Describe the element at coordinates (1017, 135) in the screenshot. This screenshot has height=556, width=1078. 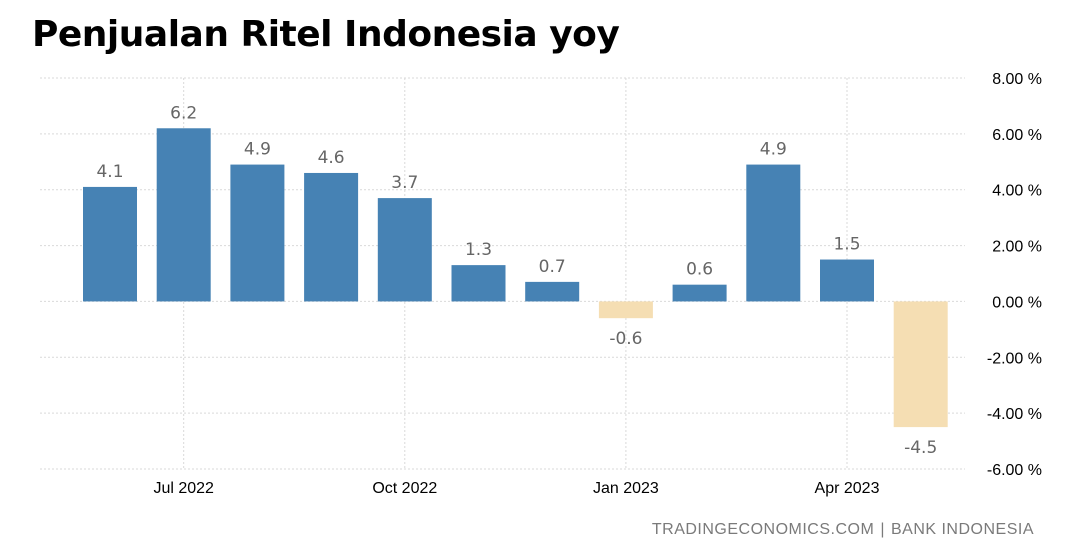
I see `y-tick-label: 6.00 %` at that location.